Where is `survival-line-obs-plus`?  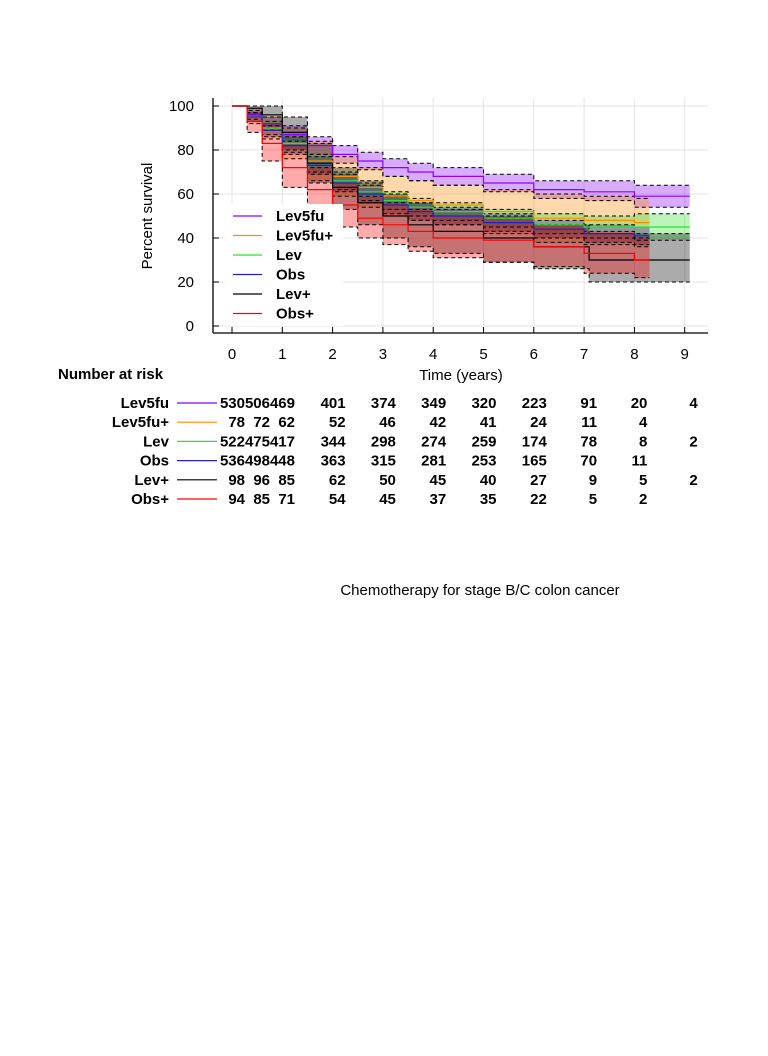
survival-line-obs-plus is located at coordinates (441, 183).